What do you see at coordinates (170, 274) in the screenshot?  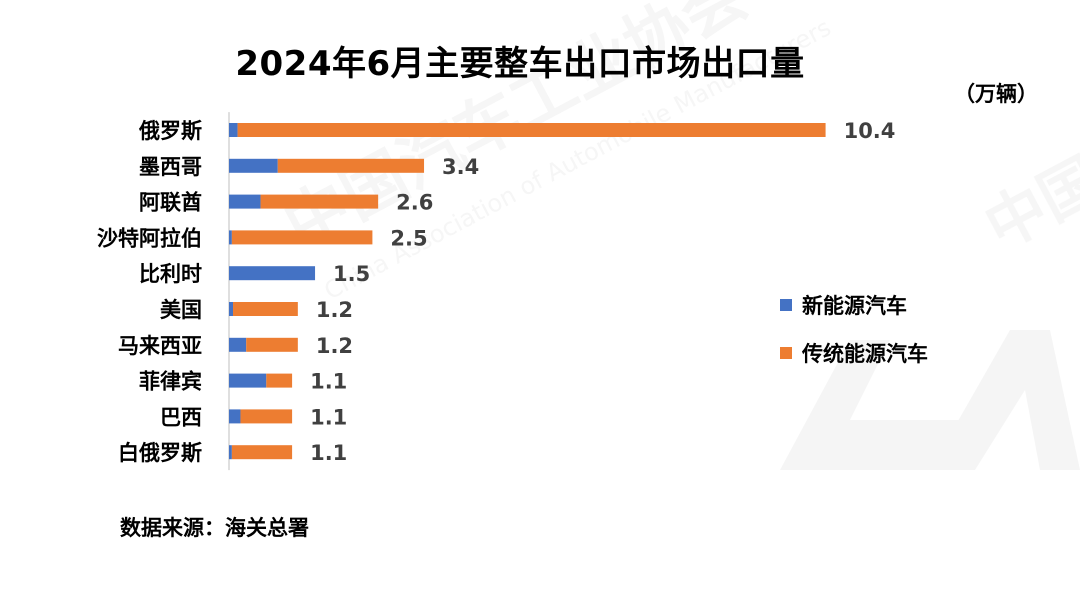 I see `category-label: 比利时` at bounding box center [170, 274].